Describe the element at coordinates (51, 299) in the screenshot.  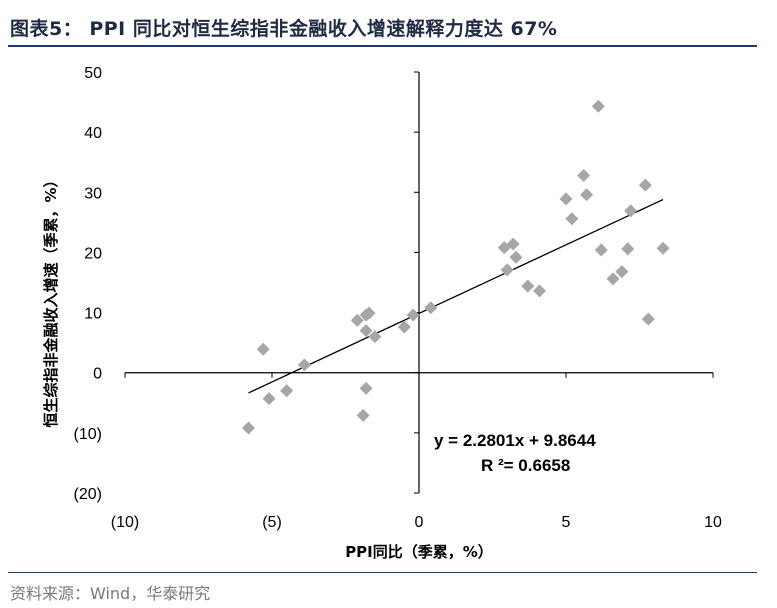
I see `y-axis-title: 恒生综指非金融收入增速（季累，%）` at that location.